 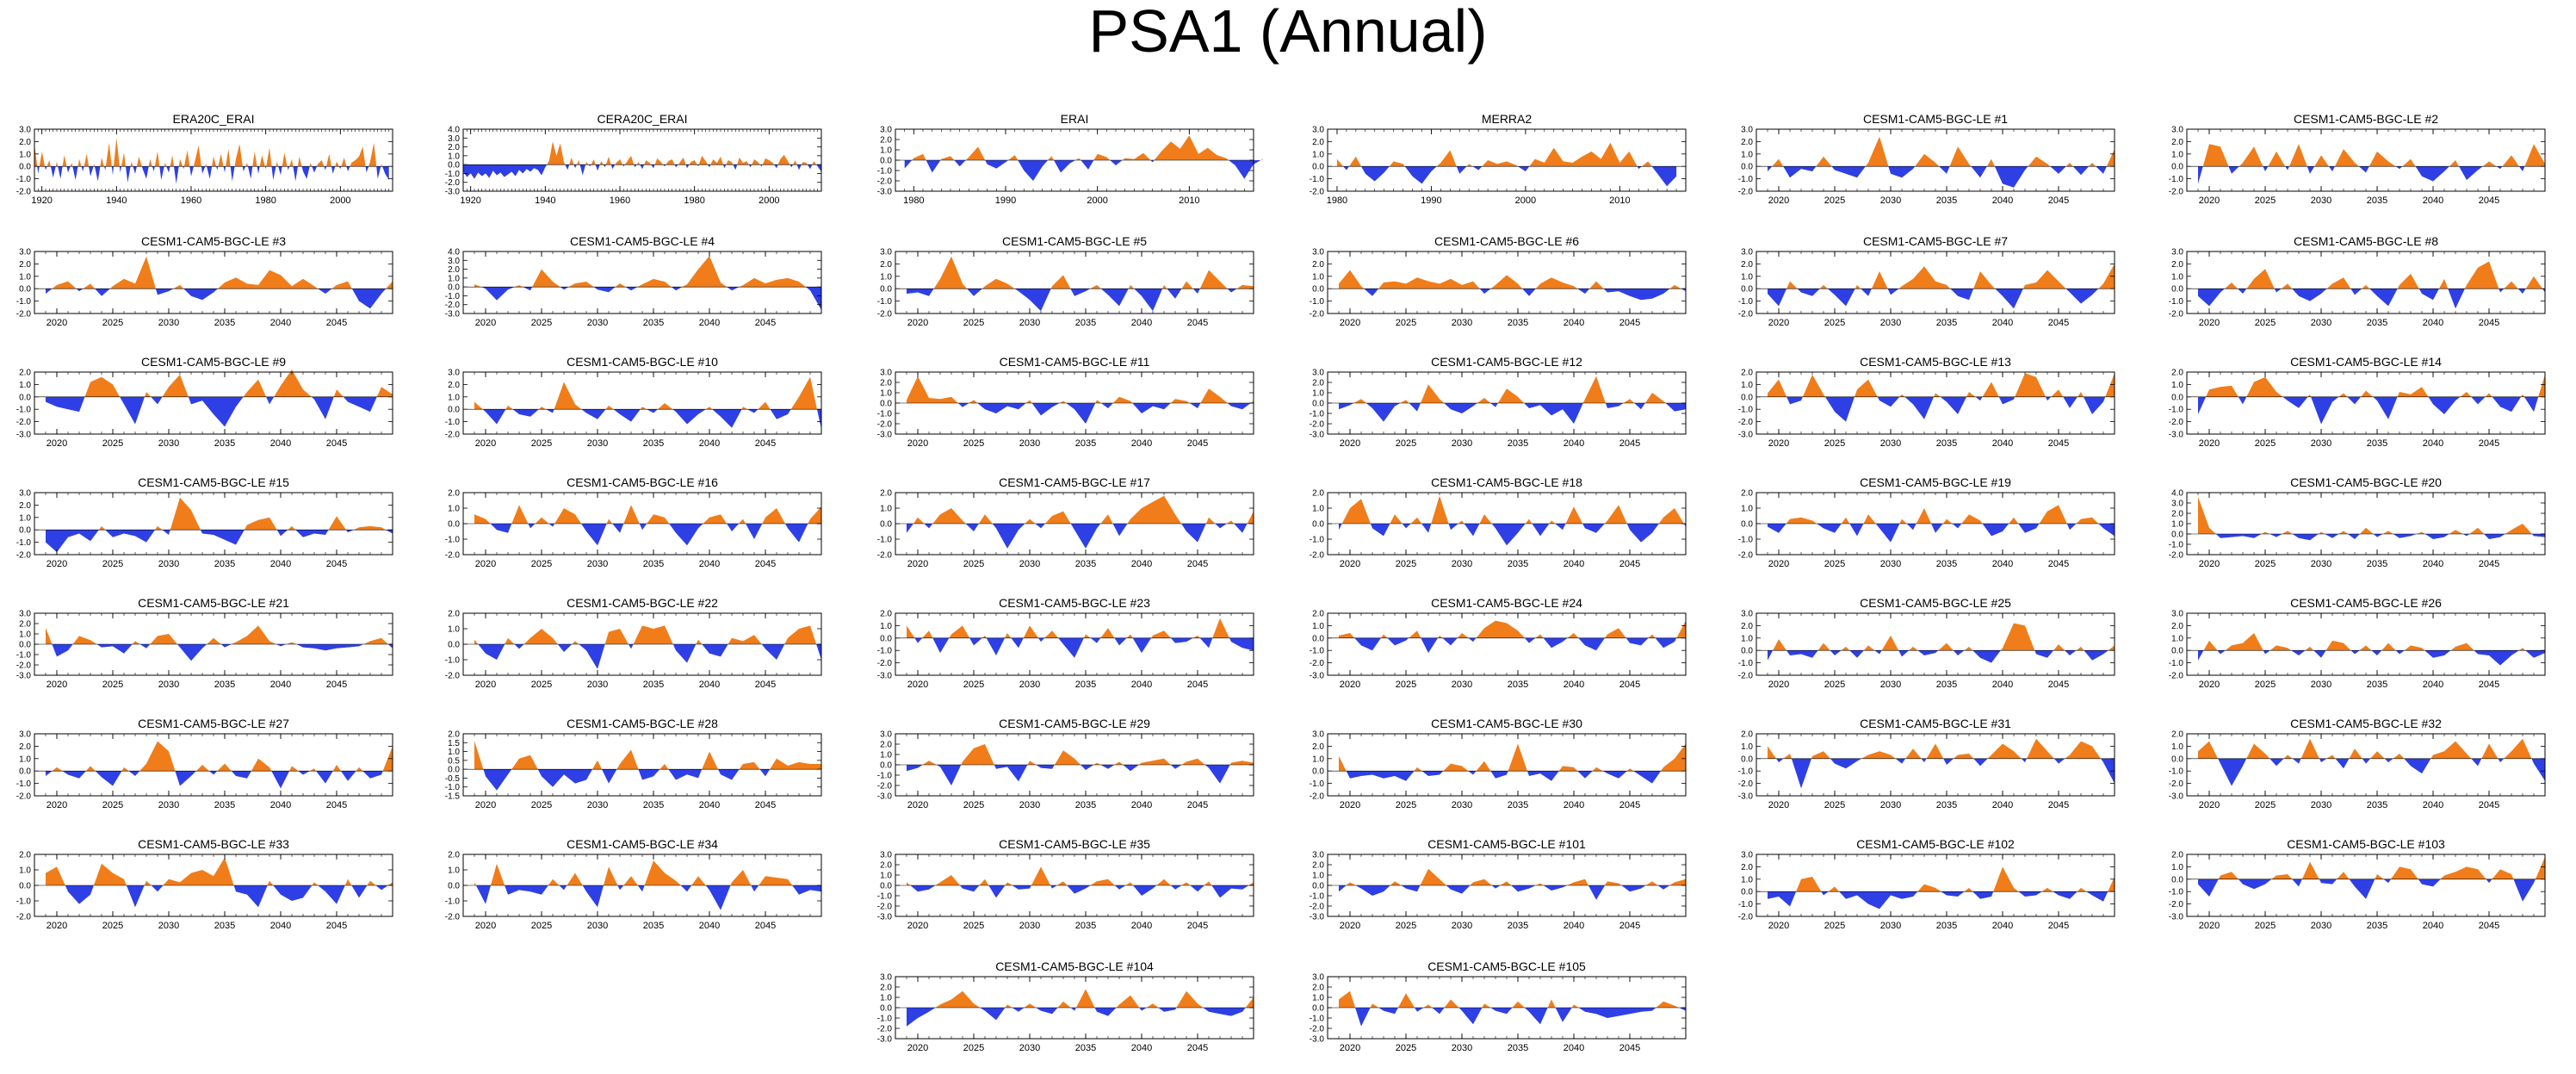 I want to click on panel-title: CESM1-CAM5-BGC-LE #22, so click(x=642, y=603).